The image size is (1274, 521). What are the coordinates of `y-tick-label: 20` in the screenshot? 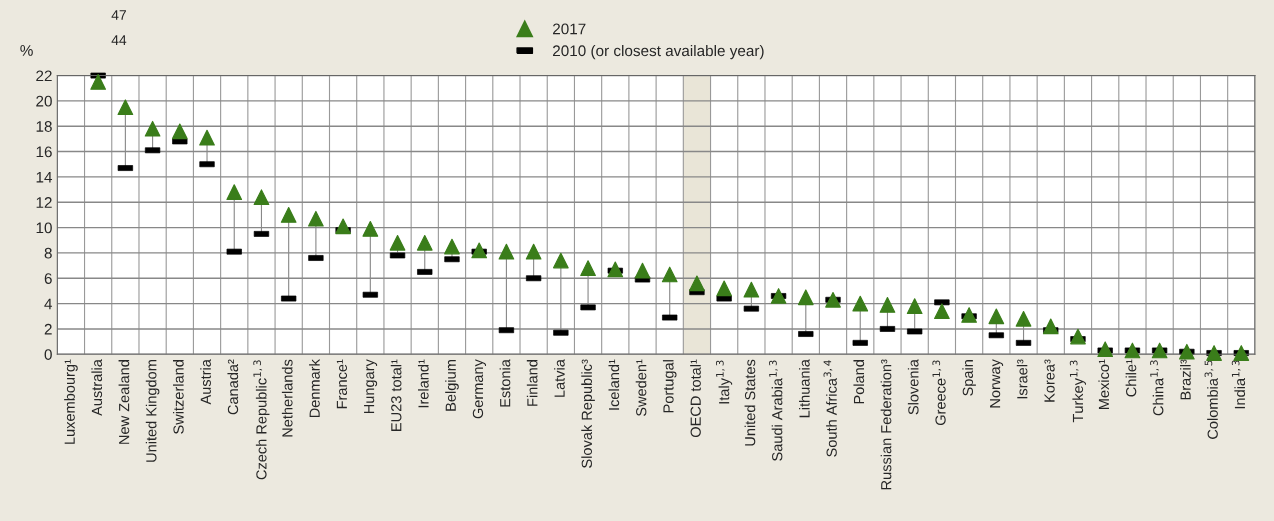 It's located at (44, 101).